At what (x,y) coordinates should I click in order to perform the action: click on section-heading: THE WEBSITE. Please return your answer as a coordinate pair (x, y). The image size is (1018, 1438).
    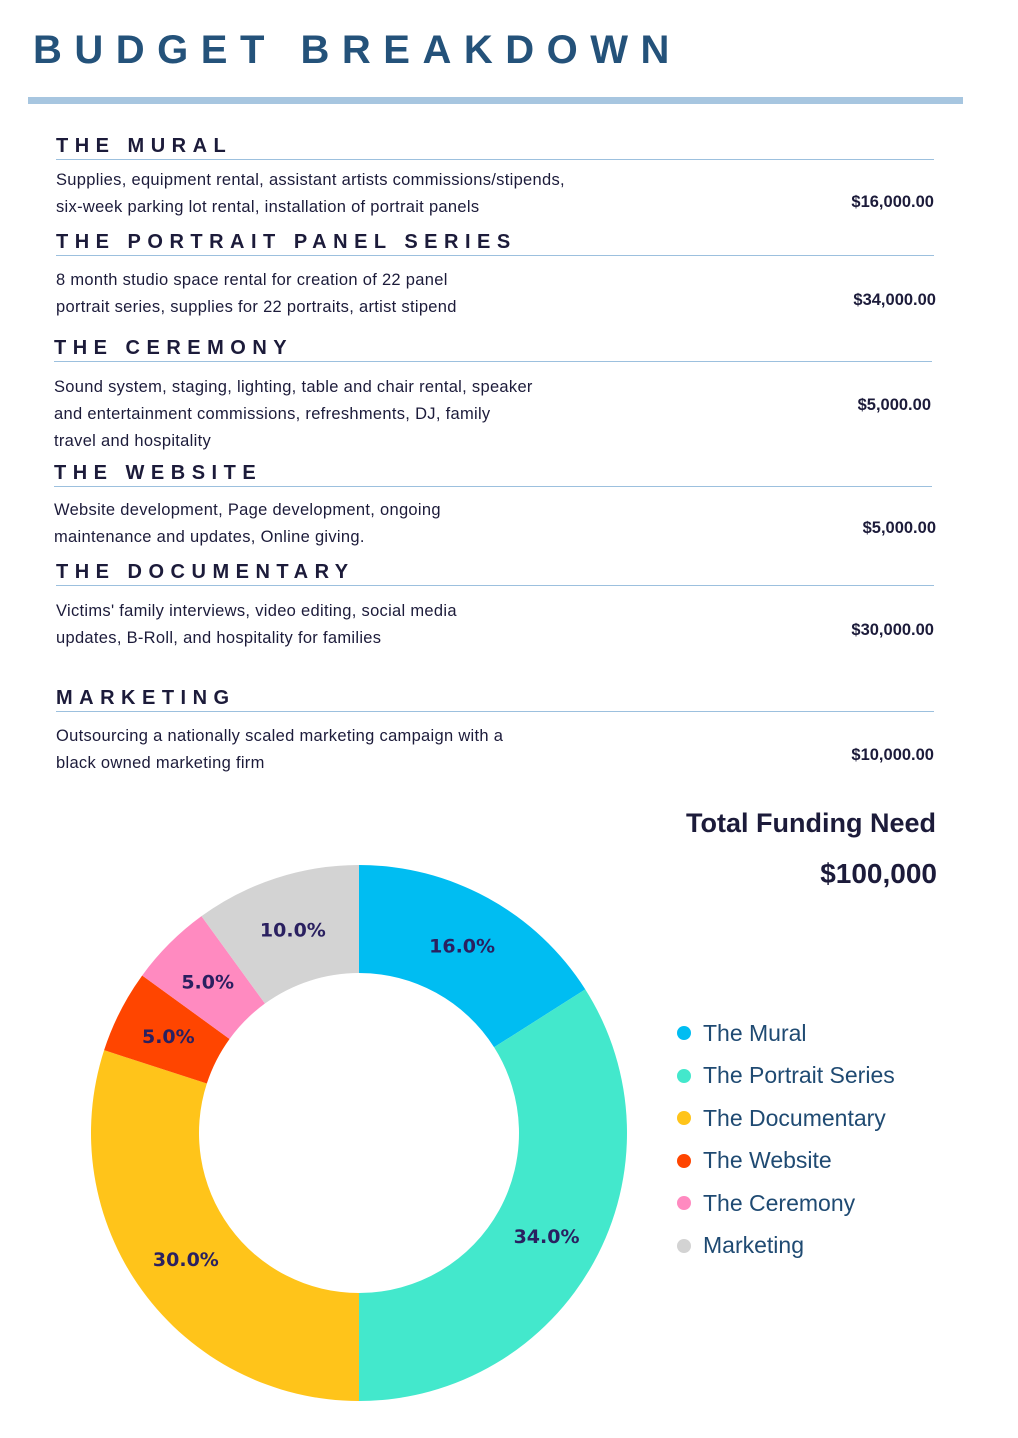
    Looking at the image, I should click on (158, 473).